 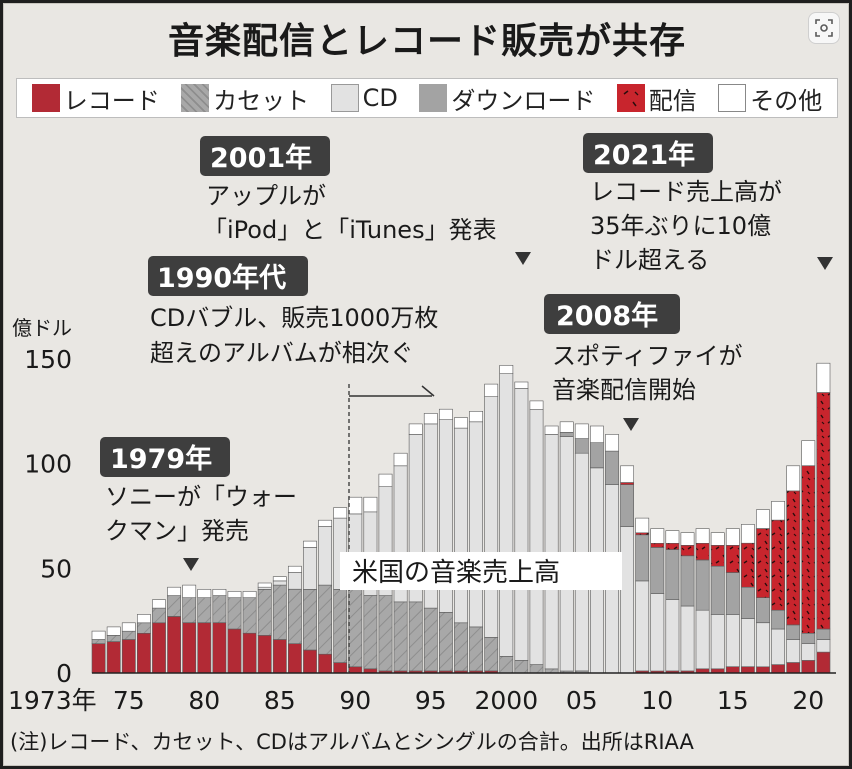 What do you see at coordinates (264, 612) in the screenshot?
I see `bar-cassette-1984` at bounding box center [264, 612].